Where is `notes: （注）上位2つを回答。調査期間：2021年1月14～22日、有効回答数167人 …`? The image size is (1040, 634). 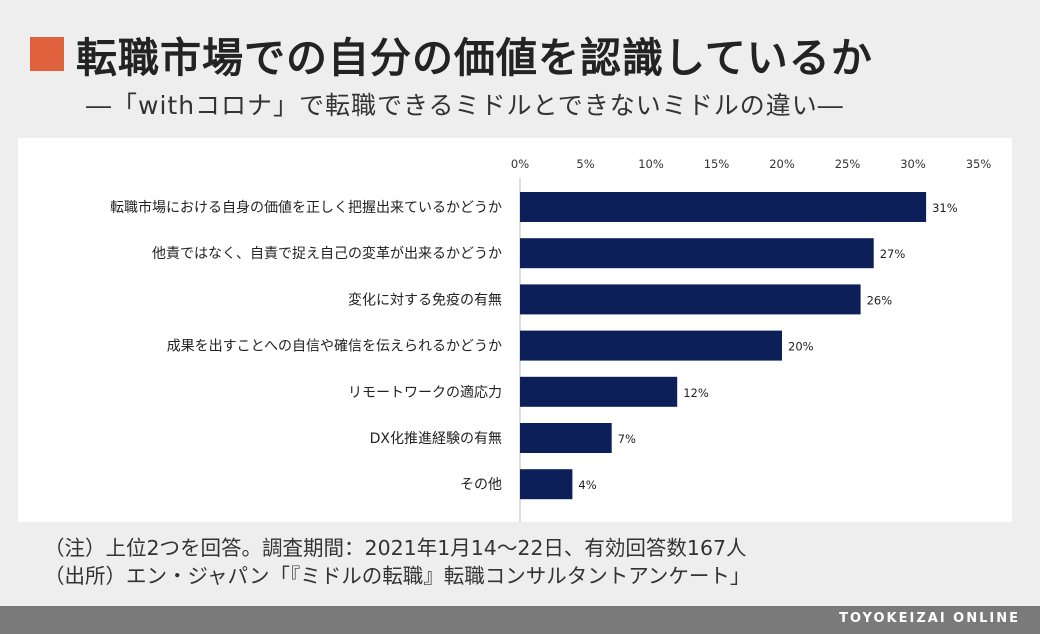
notes: （注）上位2つを回答。調査期間：2021年1月14～22日、有効回答数167人 … is located at coordinates (397, 562).